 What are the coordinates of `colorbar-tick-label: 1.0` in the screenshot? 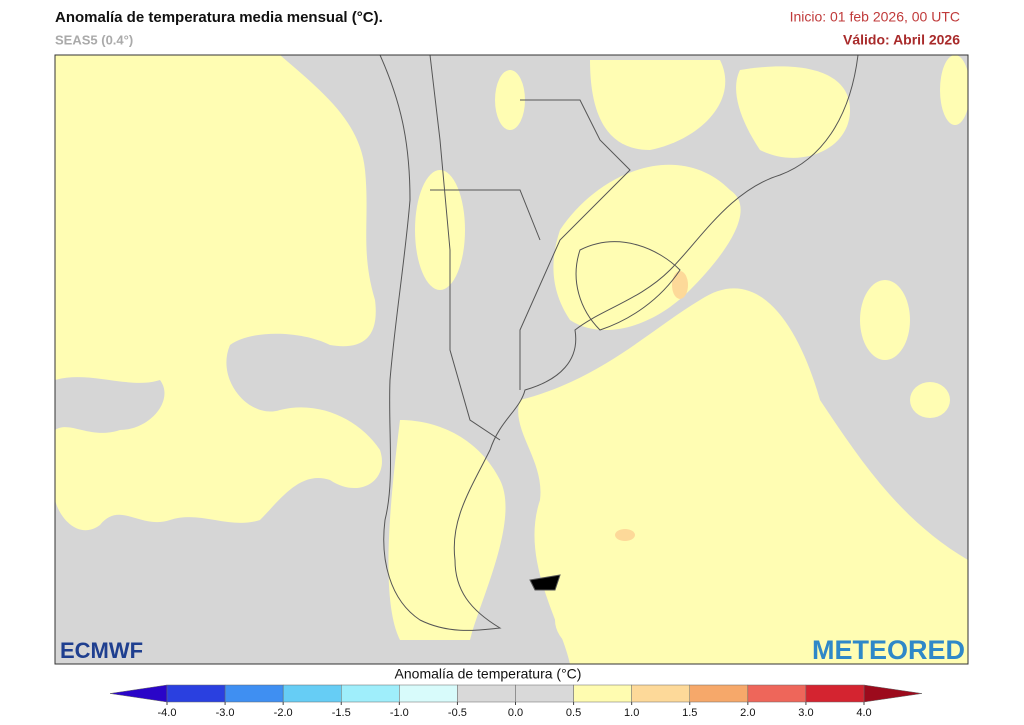 It's located at (631, 713).